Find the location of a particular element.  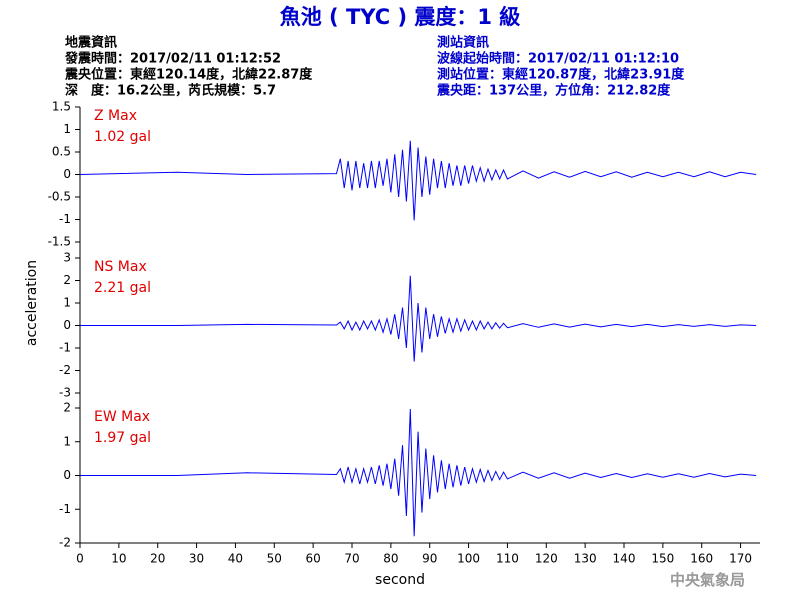

y-axis-label: acceleration is located at coordinates (32, 303).